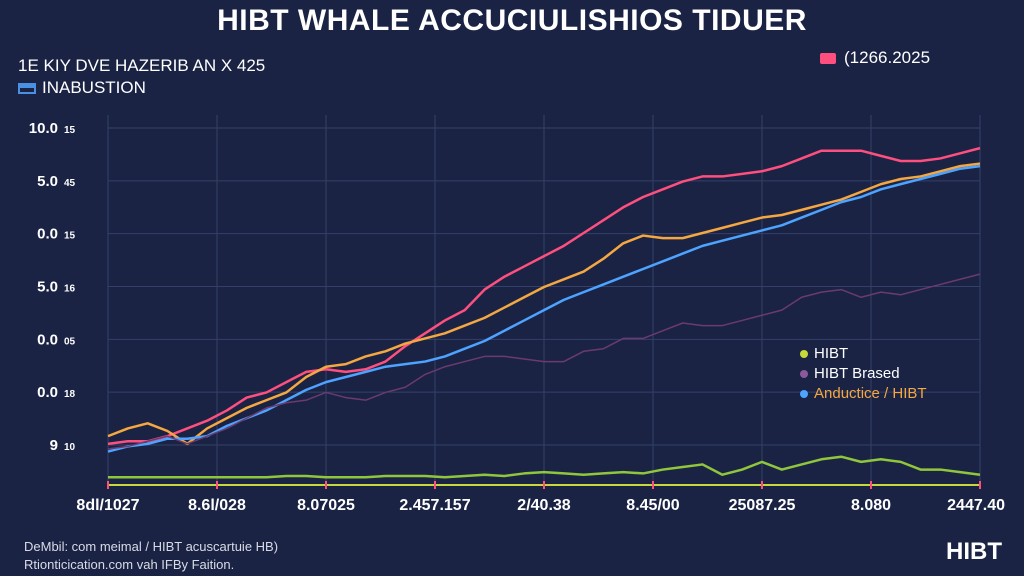 The width and height of the screenshot is (1024, 576). I want to click on x-tick-label: 2/40.38, so click(543, 505).